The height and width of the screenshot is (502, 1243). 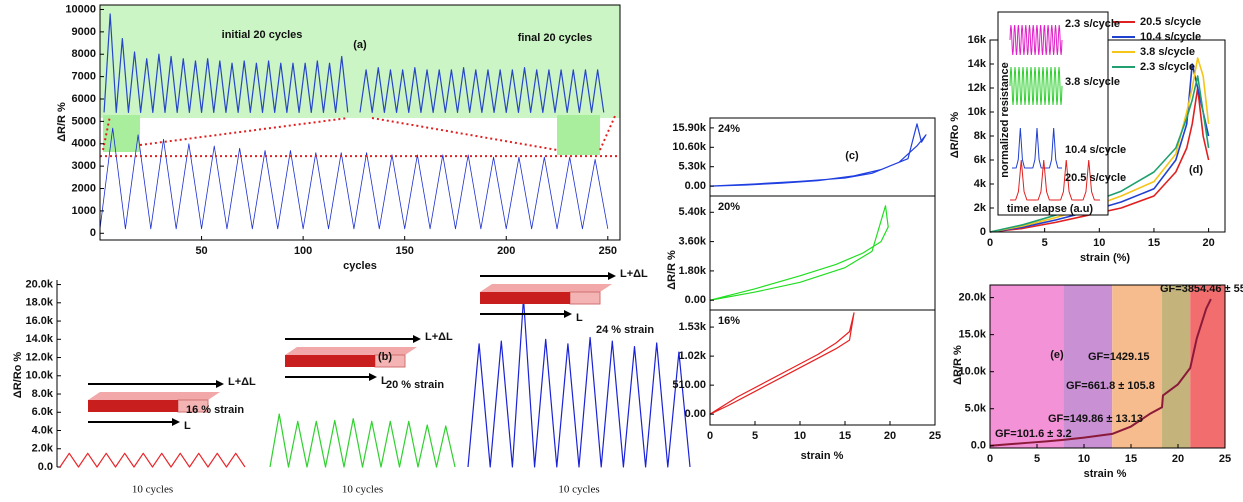 What do you see at coordinates (625, 330) in the screenshot?
I see `strain-label: 24 % strain` at bounding box center [625, 330].